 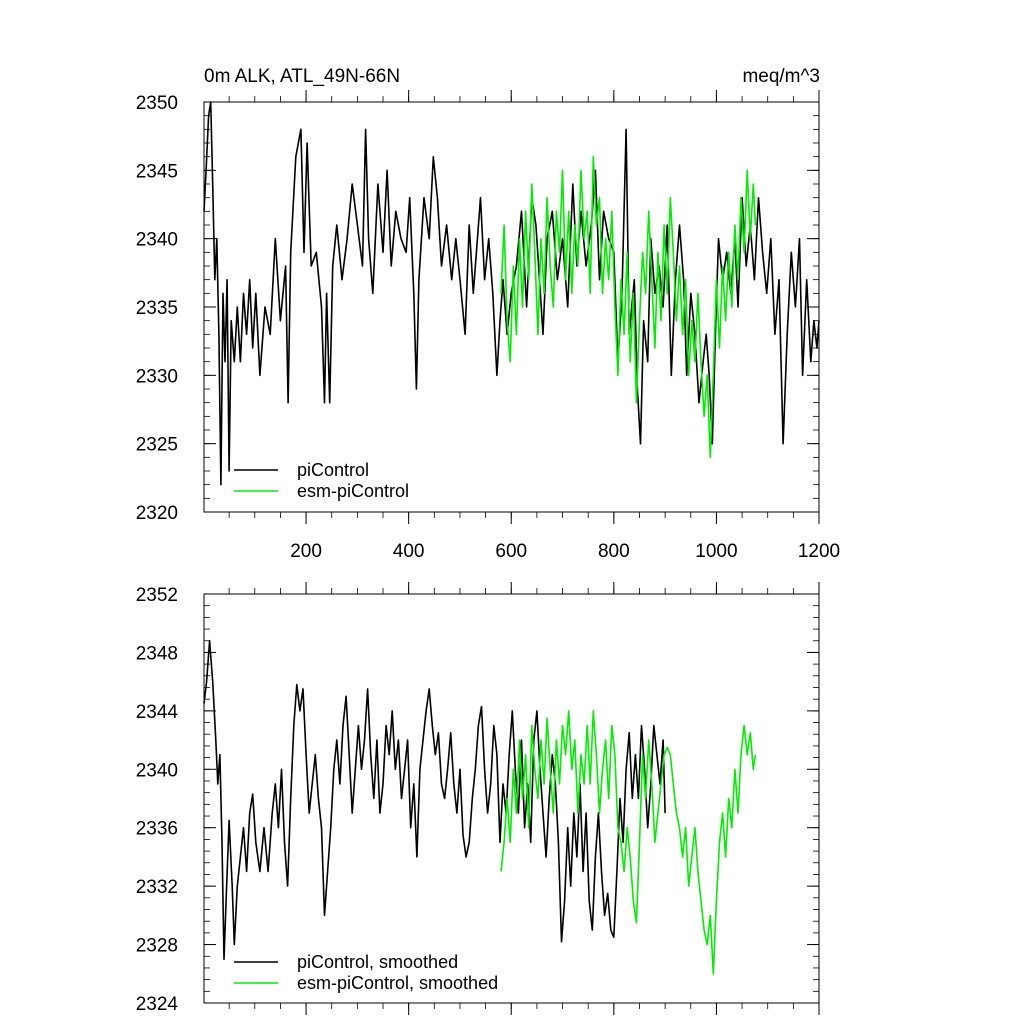 What do you see at coordinates (819, 551) in the screenshot?
I see `top-xtick-label: 1200` at bounding box center [819, 551].